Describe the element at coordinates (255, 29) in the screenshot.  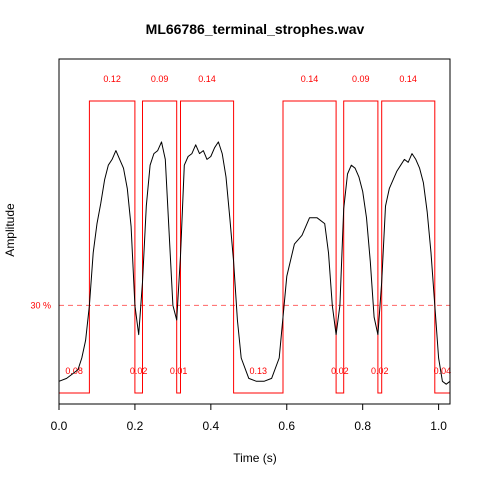
I see `chart-title: ML66786_terminal_strophes.wav` at that location.